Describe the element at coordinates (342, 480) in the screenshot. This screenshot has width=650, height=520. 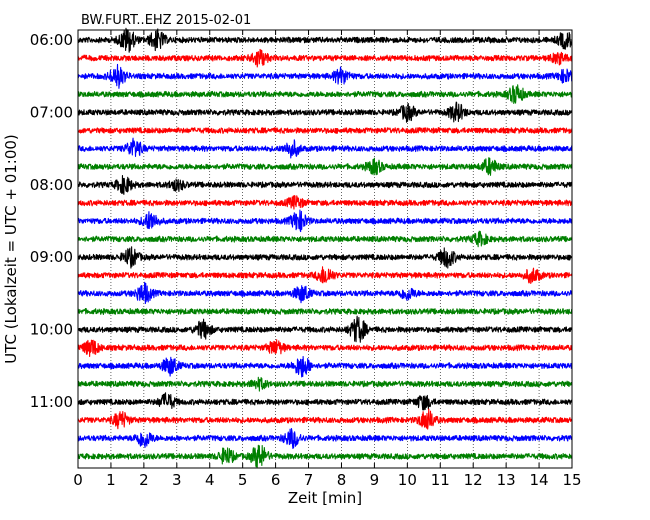
I see `x-tick-label: 8` at that location.